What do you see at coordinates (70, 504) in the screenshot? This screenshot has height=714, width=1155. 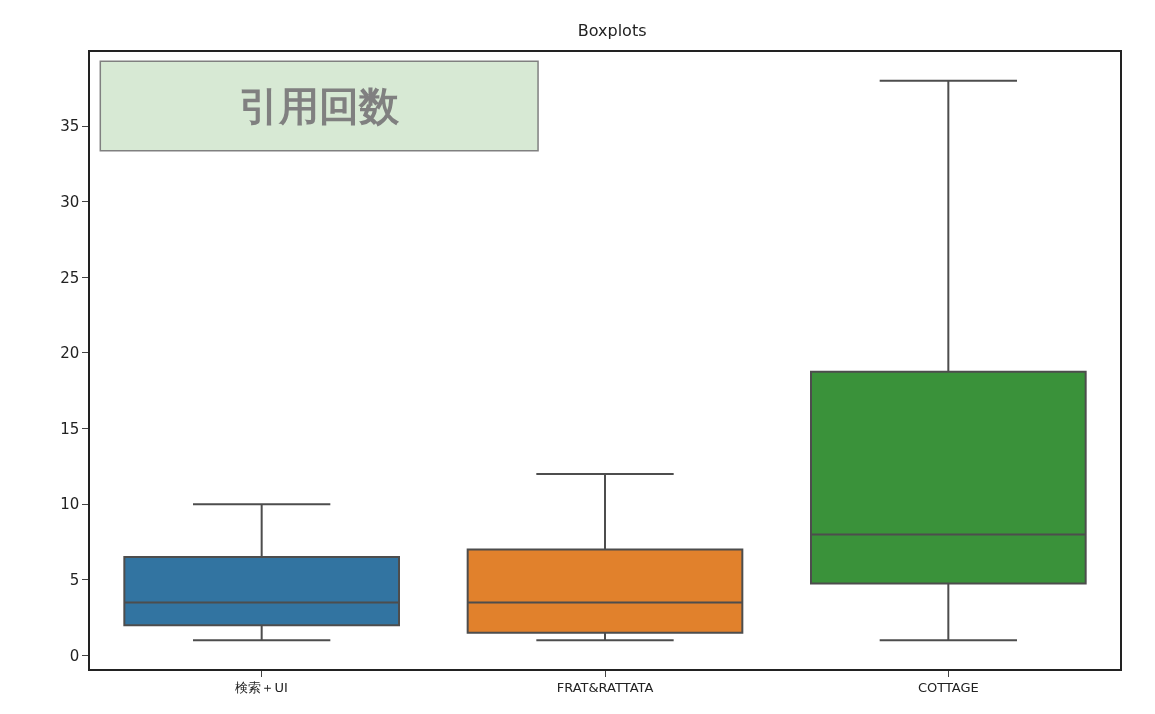 I see `y-tick-label: 10` at bounding box center [70, 504].